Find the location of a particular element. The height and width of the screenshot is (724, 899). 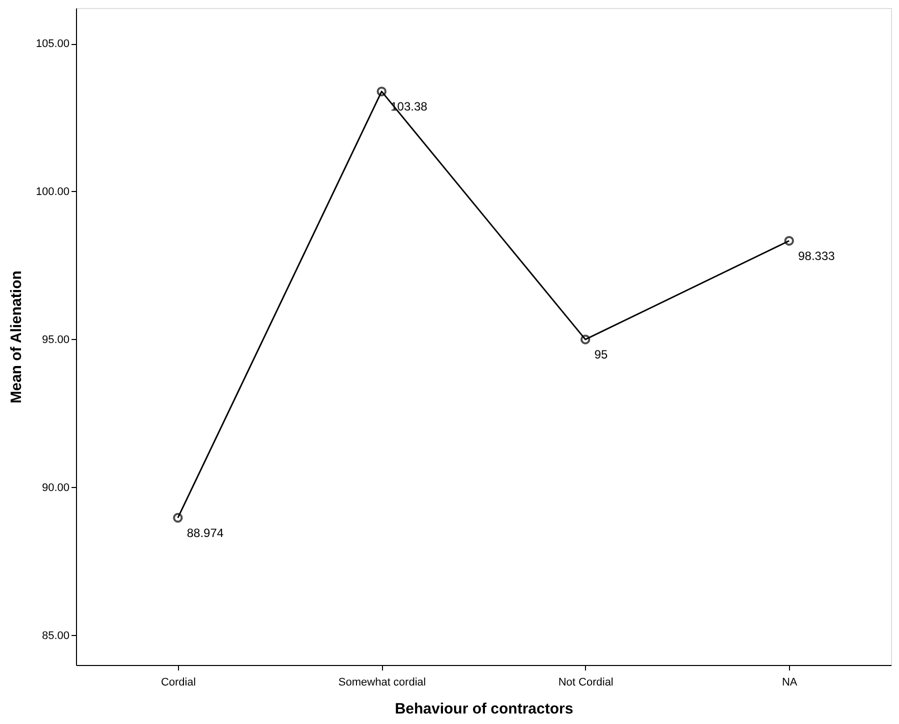

data-label: 98.333 is located at coordinates (817, 255).